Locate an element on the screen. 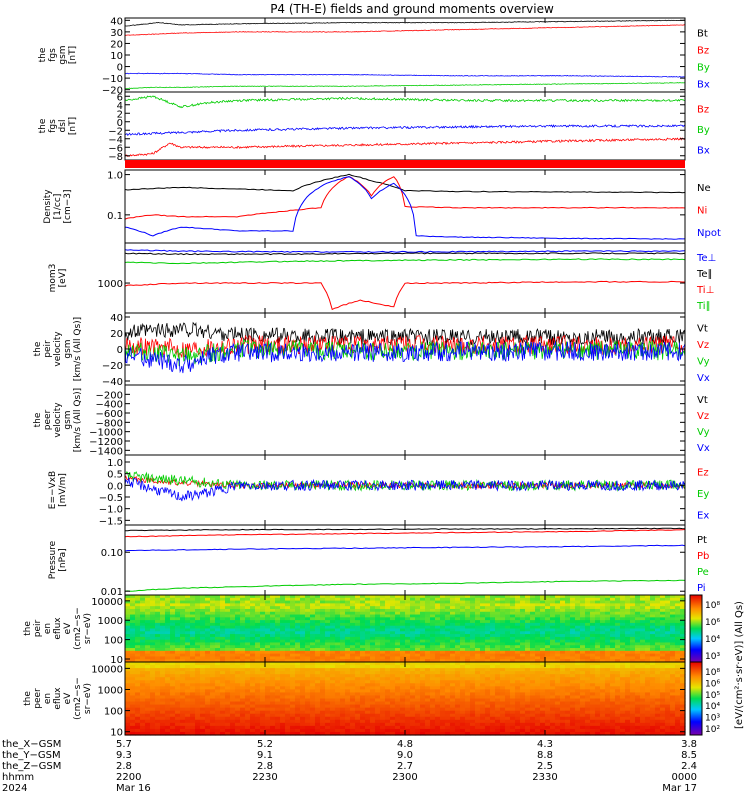 This screenshot has height=804, width=750. series-line-pi is located at coordinates (405, 548).